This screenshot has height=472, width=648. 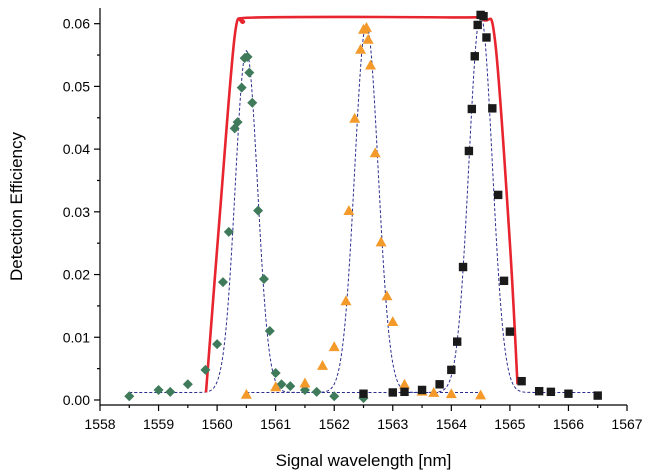 I want to click on x-tick-label: 1563, so click(x=392, y=424).